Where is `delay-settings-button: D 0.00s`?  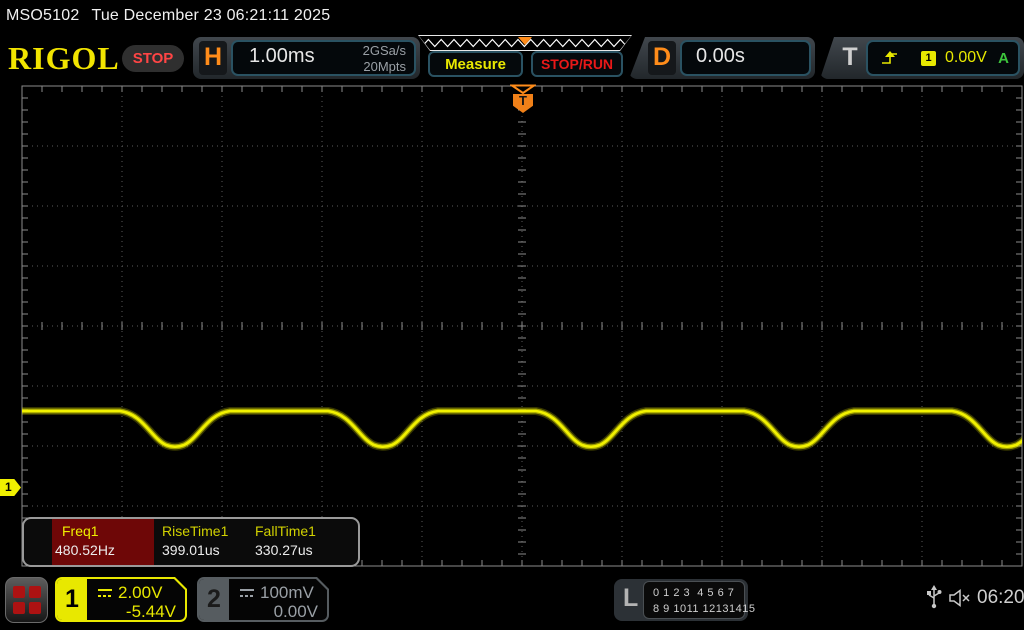
delay-settings-button: D 0.00s is located at coordinates (722, 58).